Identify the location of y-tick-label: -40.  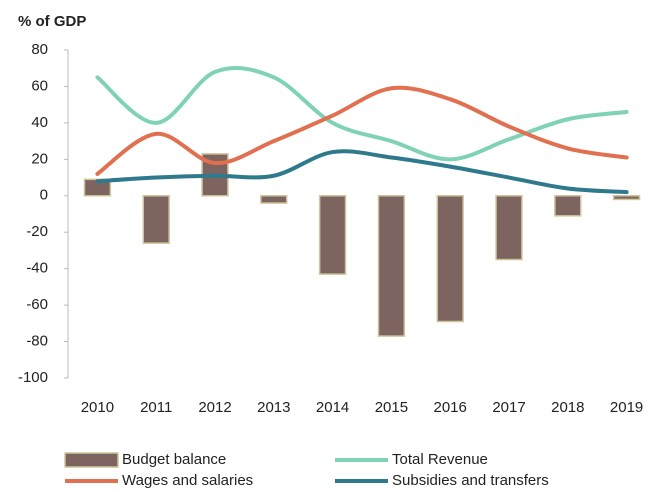
(37, 268).